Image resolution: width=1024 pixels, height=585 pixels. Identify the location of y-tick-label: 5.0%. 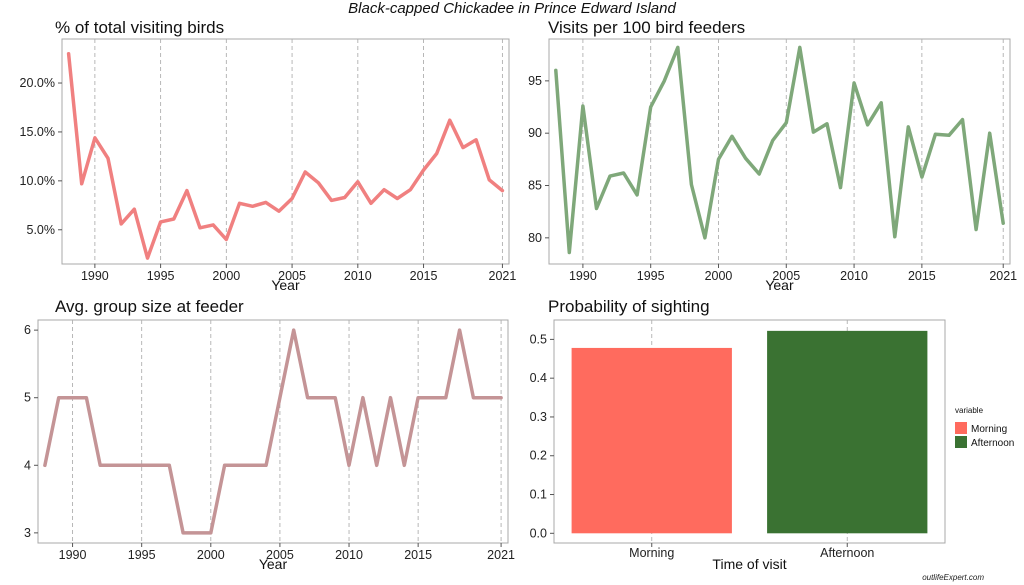
(41, 230).